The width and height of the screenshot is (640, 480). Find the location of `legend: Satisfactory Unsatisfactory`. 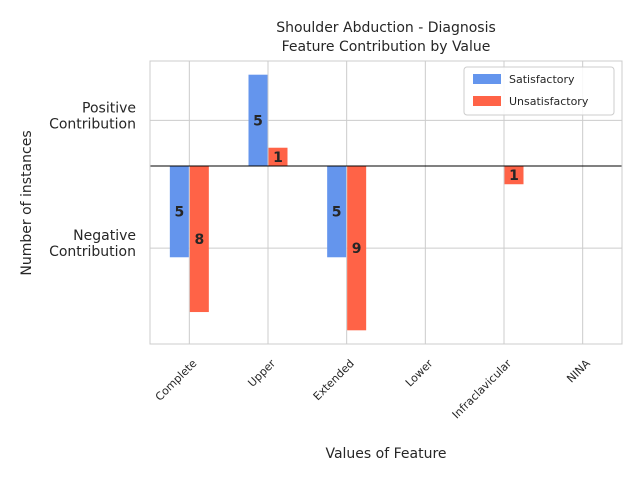

legend: Satisfactory Unsatisfactory is located at coordinates (539, 91).